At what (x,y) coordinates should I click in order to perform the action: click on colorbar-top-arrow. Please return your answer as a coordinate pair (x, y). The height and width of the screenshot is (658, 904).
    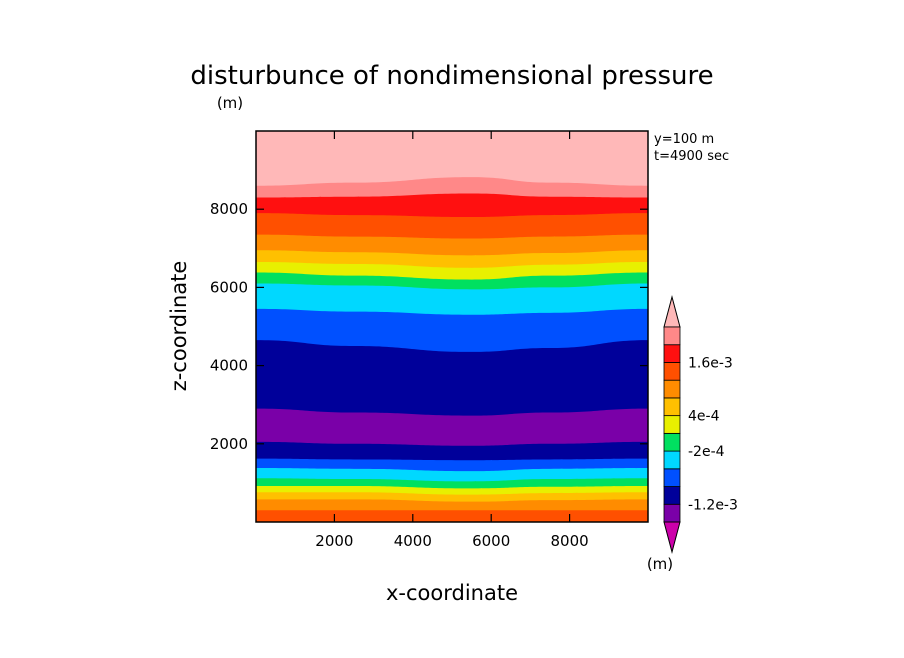
    Looking at the image, I should click on (672, 311).